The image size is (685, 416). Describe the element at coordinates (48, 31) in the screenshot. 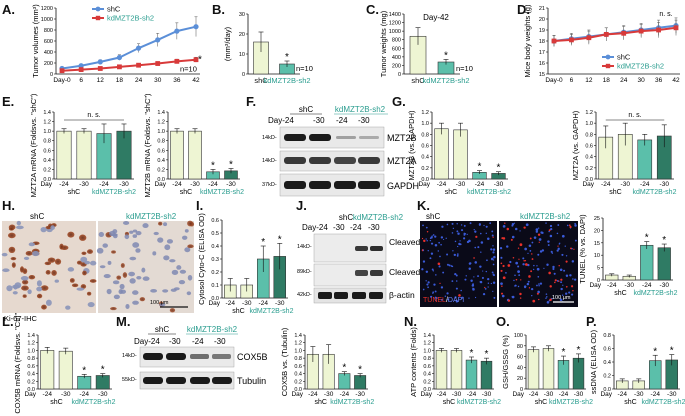

I see `chart-a-ytick-label: 800` at that location.